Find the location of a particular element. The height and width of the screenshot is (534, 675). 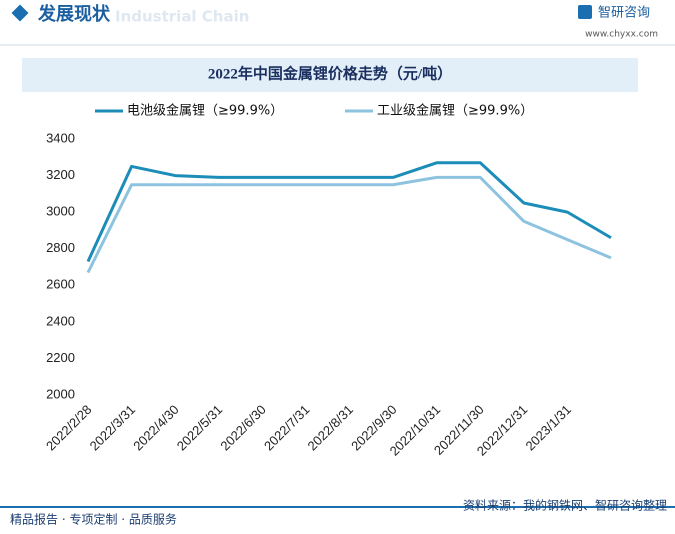

logo-url: www.chyxx.com is located at coordinates (621, 35).